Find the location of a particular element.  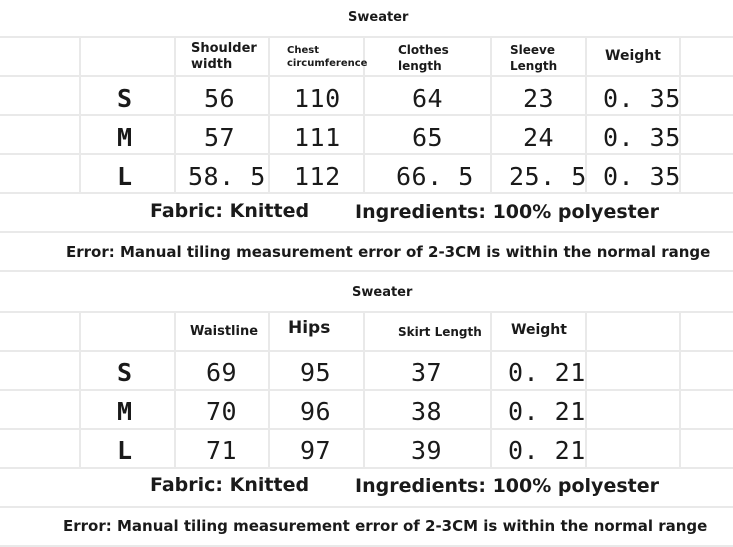

table-cell: 37 is located at coordinates (427, 372).